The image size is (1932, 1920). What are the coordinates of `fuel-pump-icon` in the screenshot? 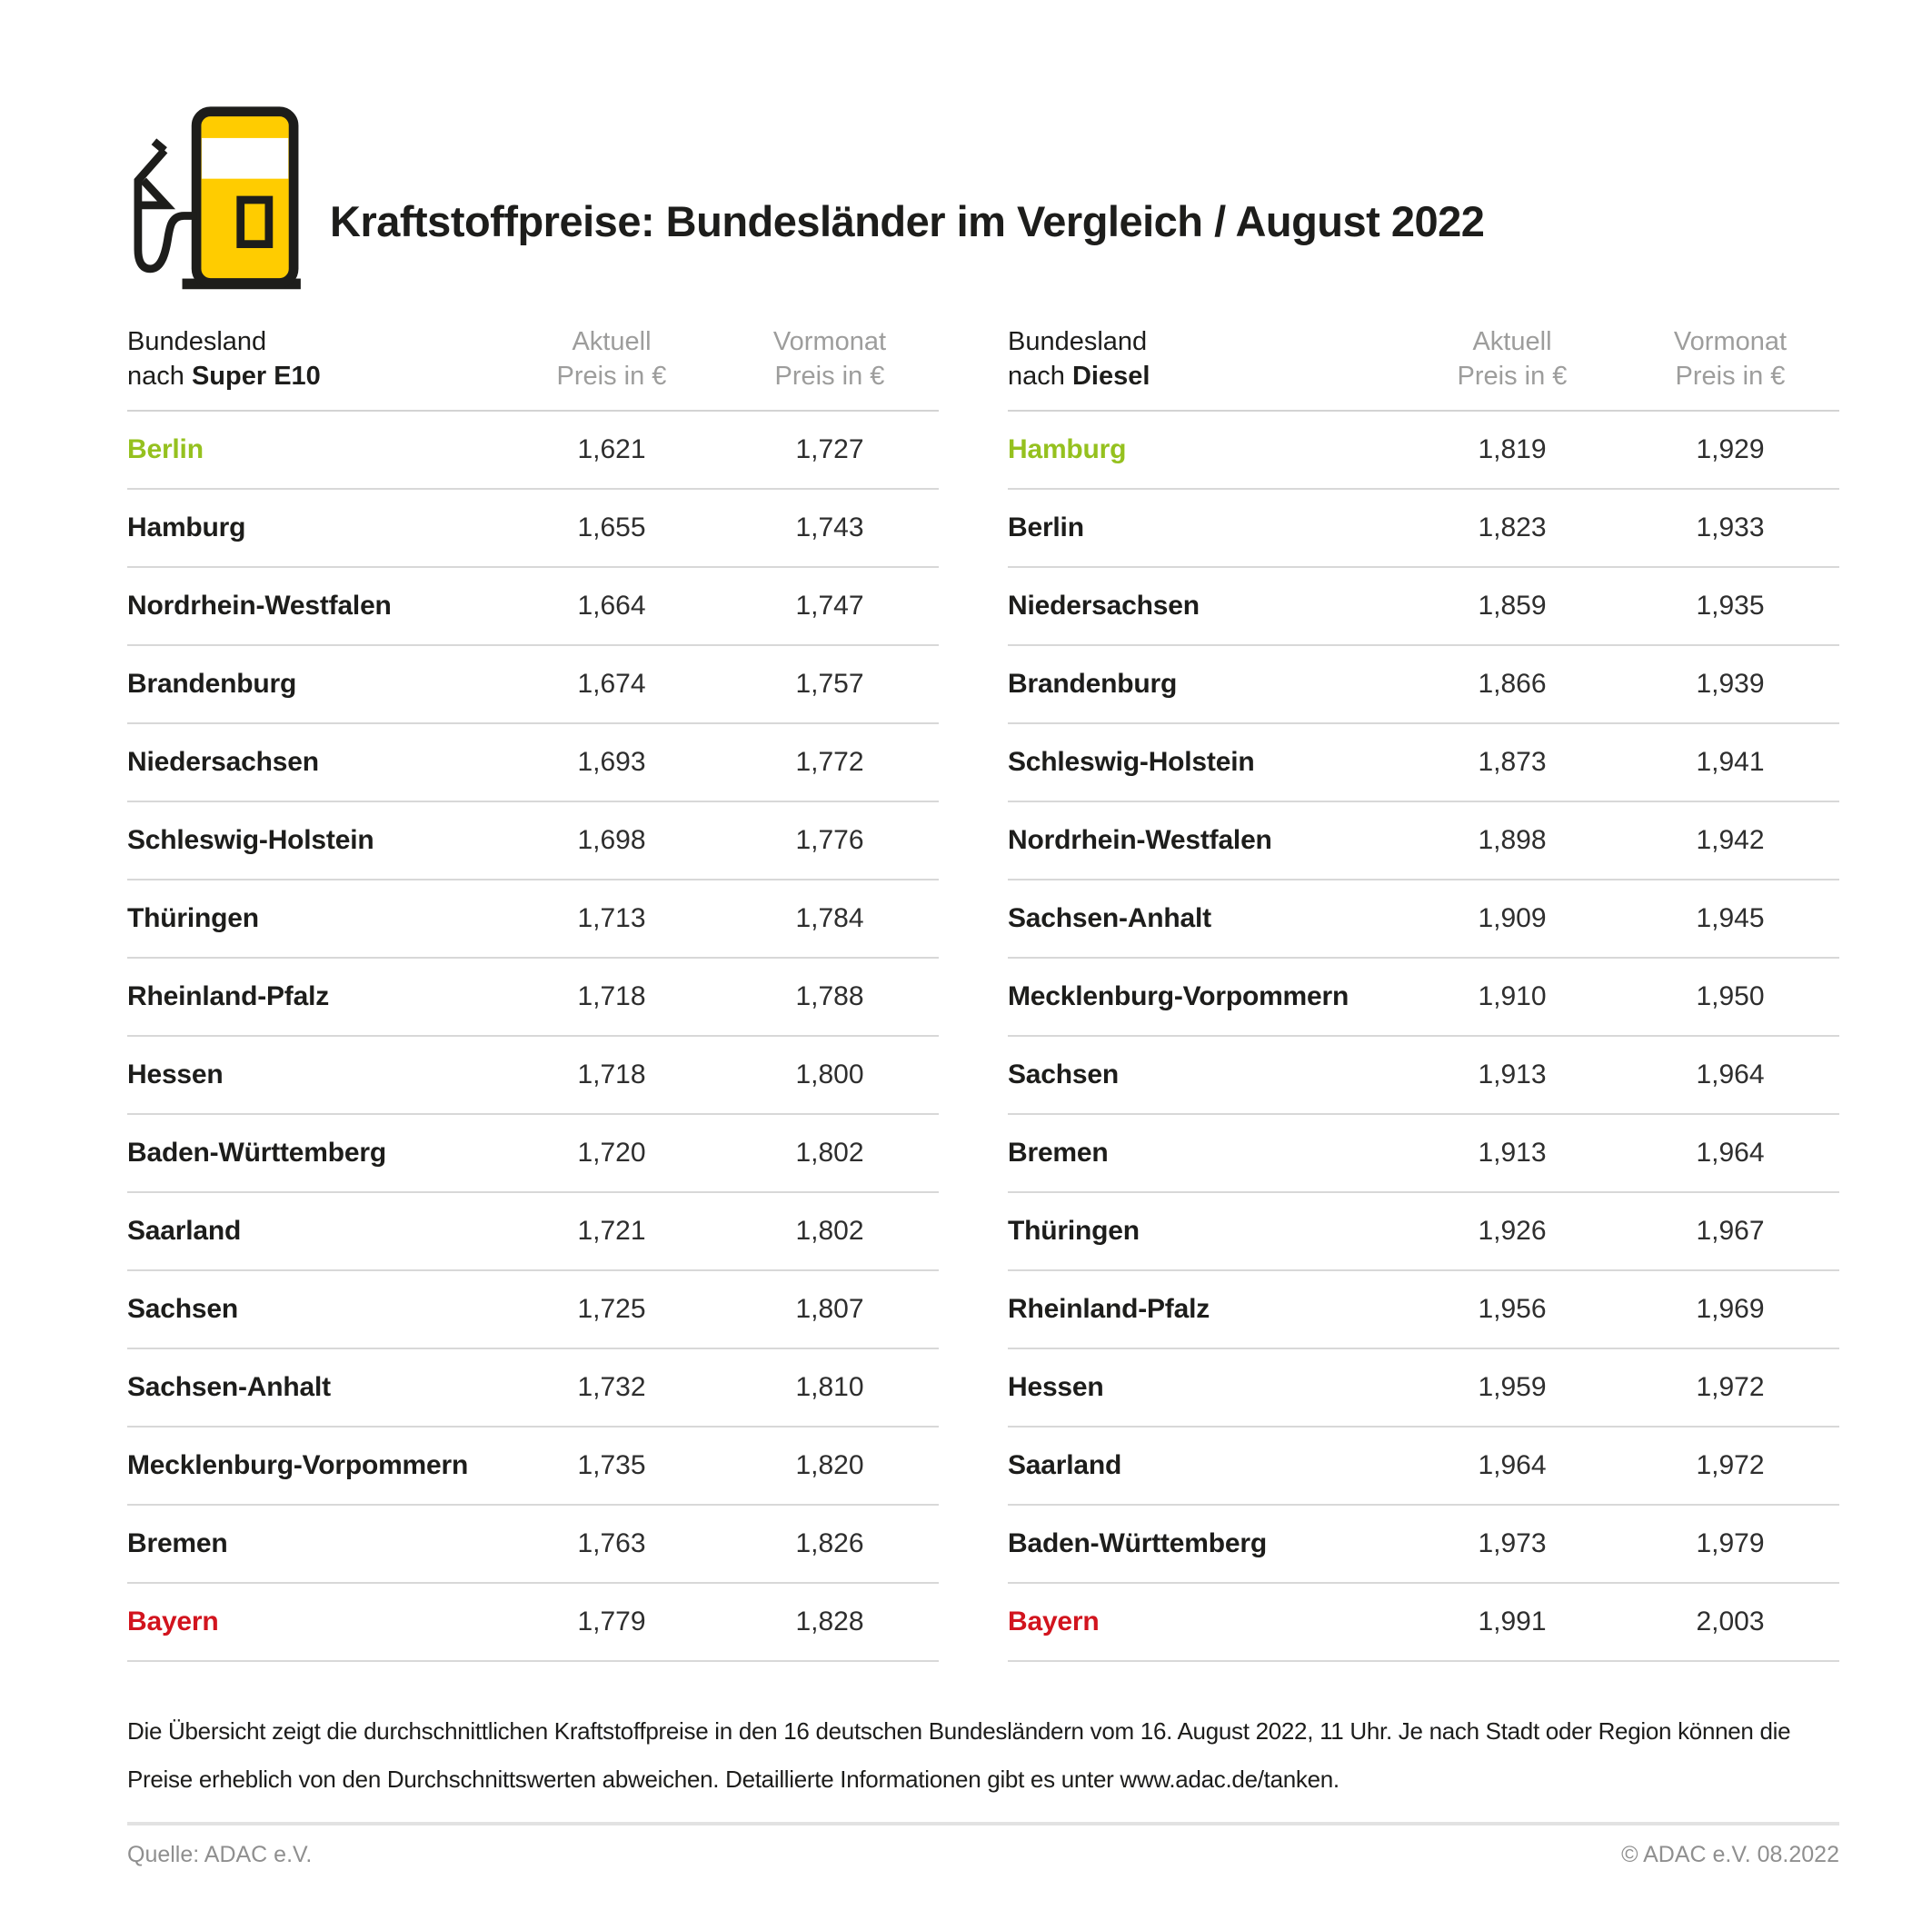 It's located at (218, 198).